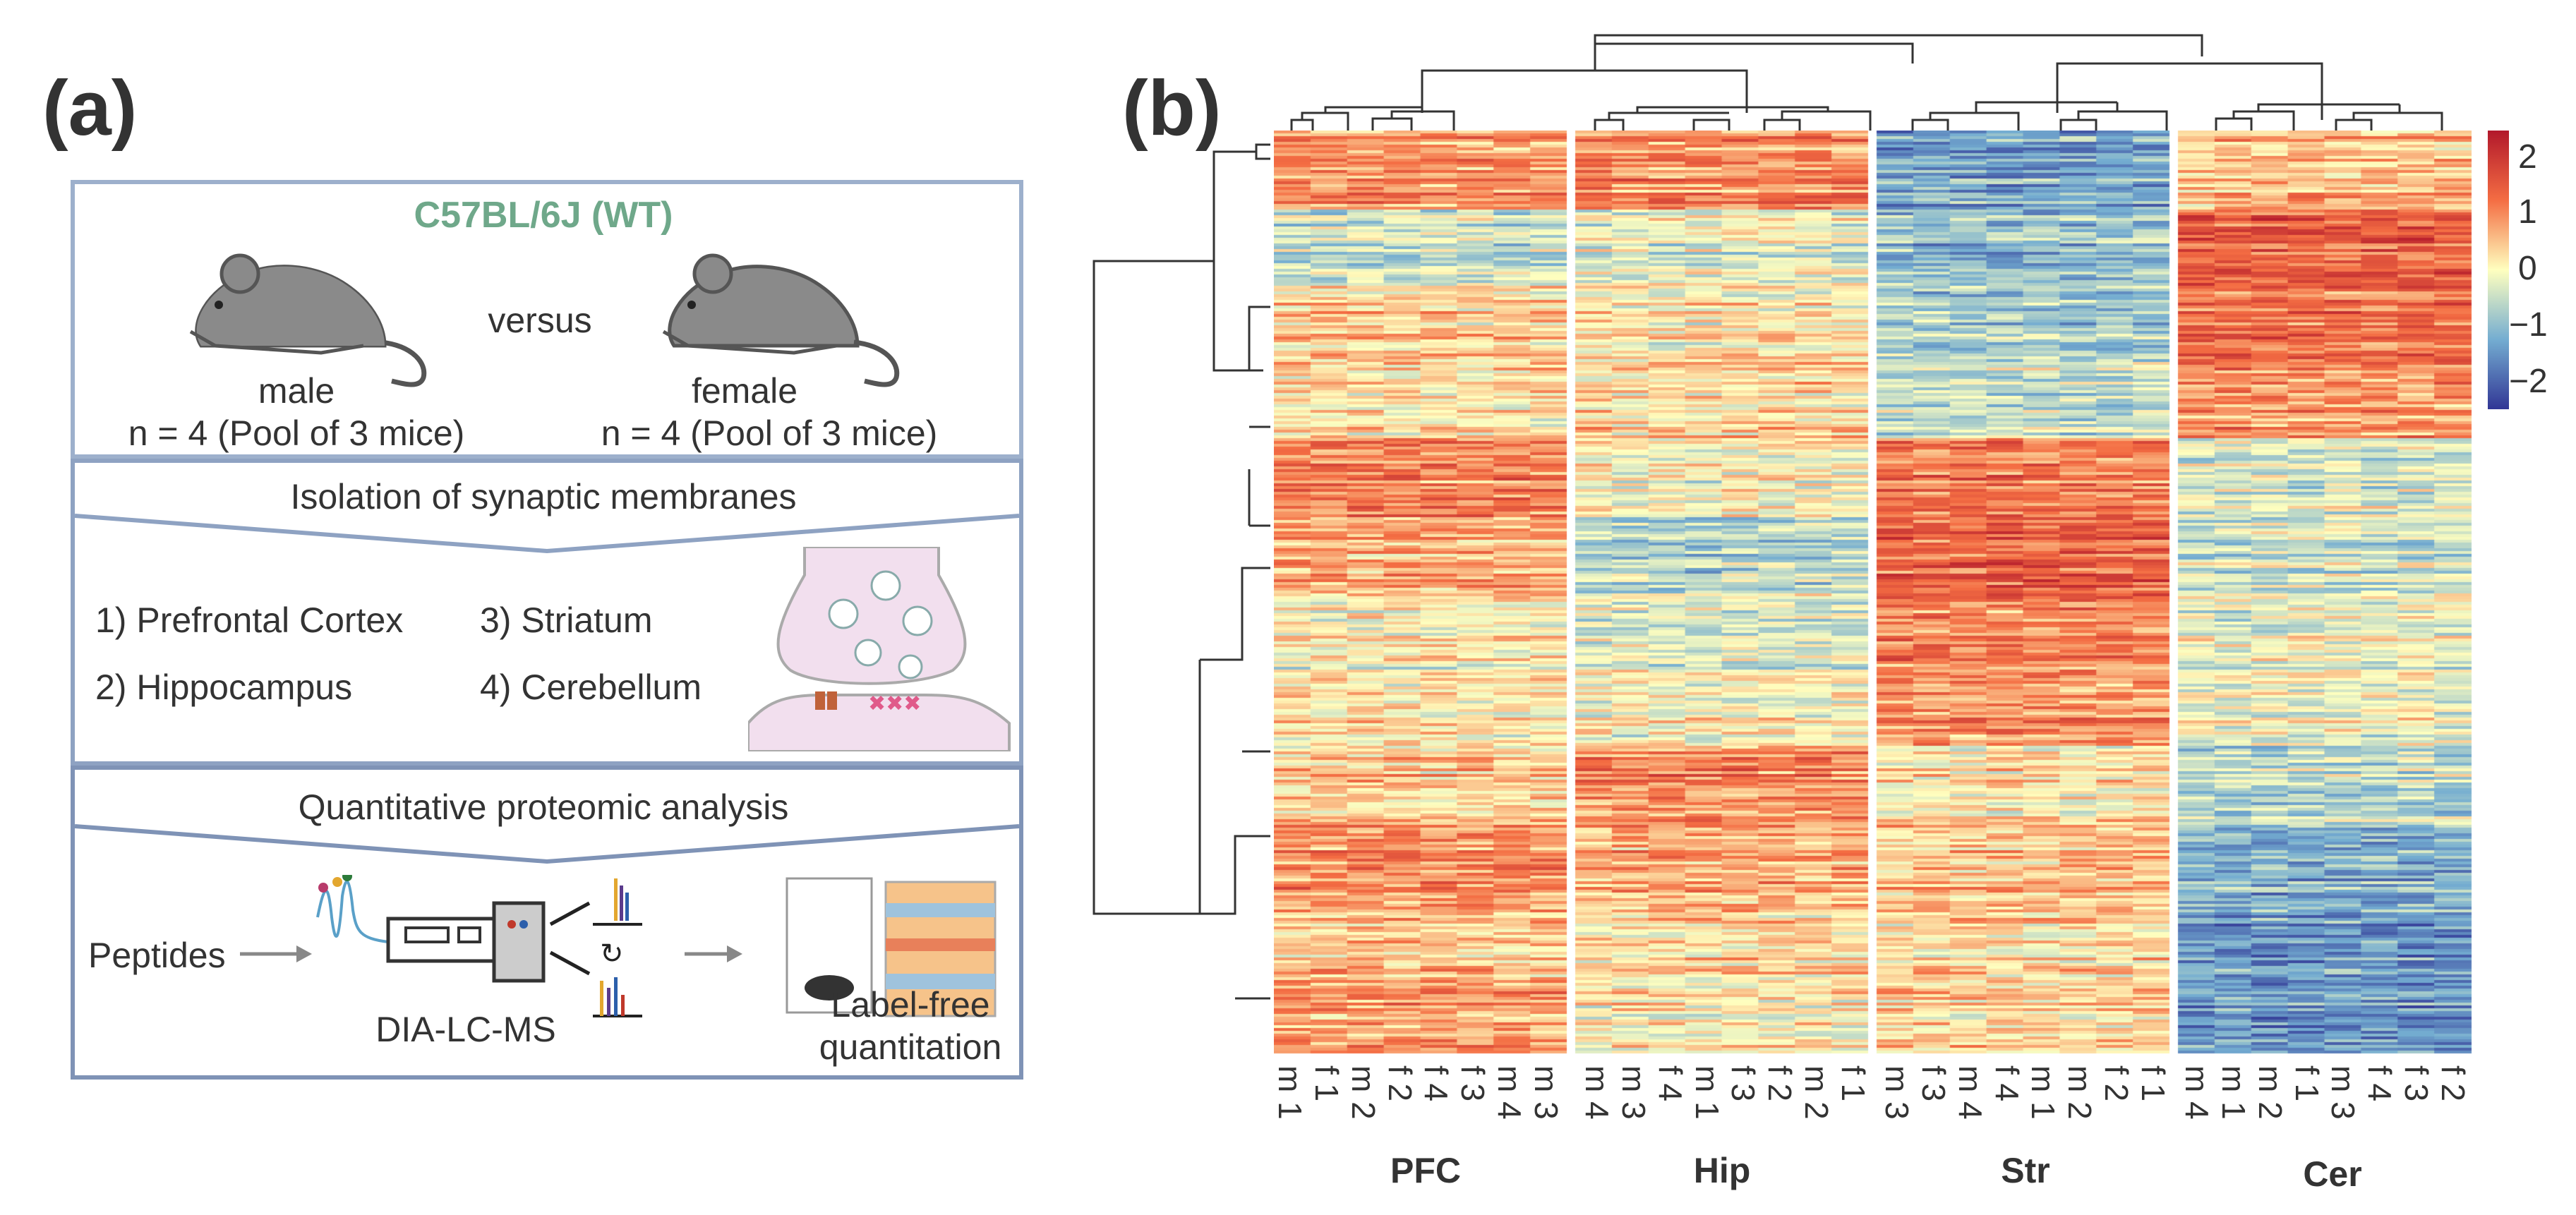 The image size is (2576, 1215). What do you see at coordinates (296, 391) in the screenshot?
I see `male-label: male` at bounding box center [296, 391].